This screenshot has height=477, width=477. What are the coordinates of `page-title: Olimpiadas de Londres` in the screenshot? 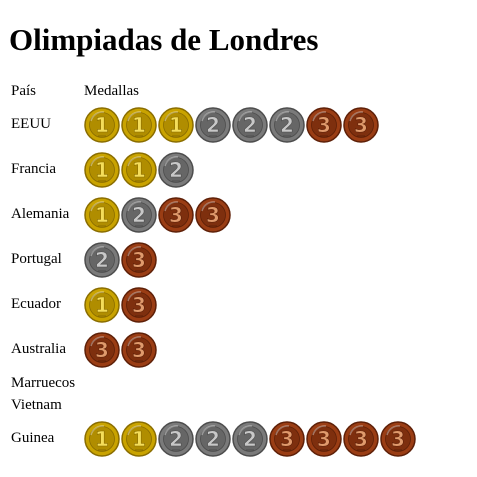 It's located at (164, 39).